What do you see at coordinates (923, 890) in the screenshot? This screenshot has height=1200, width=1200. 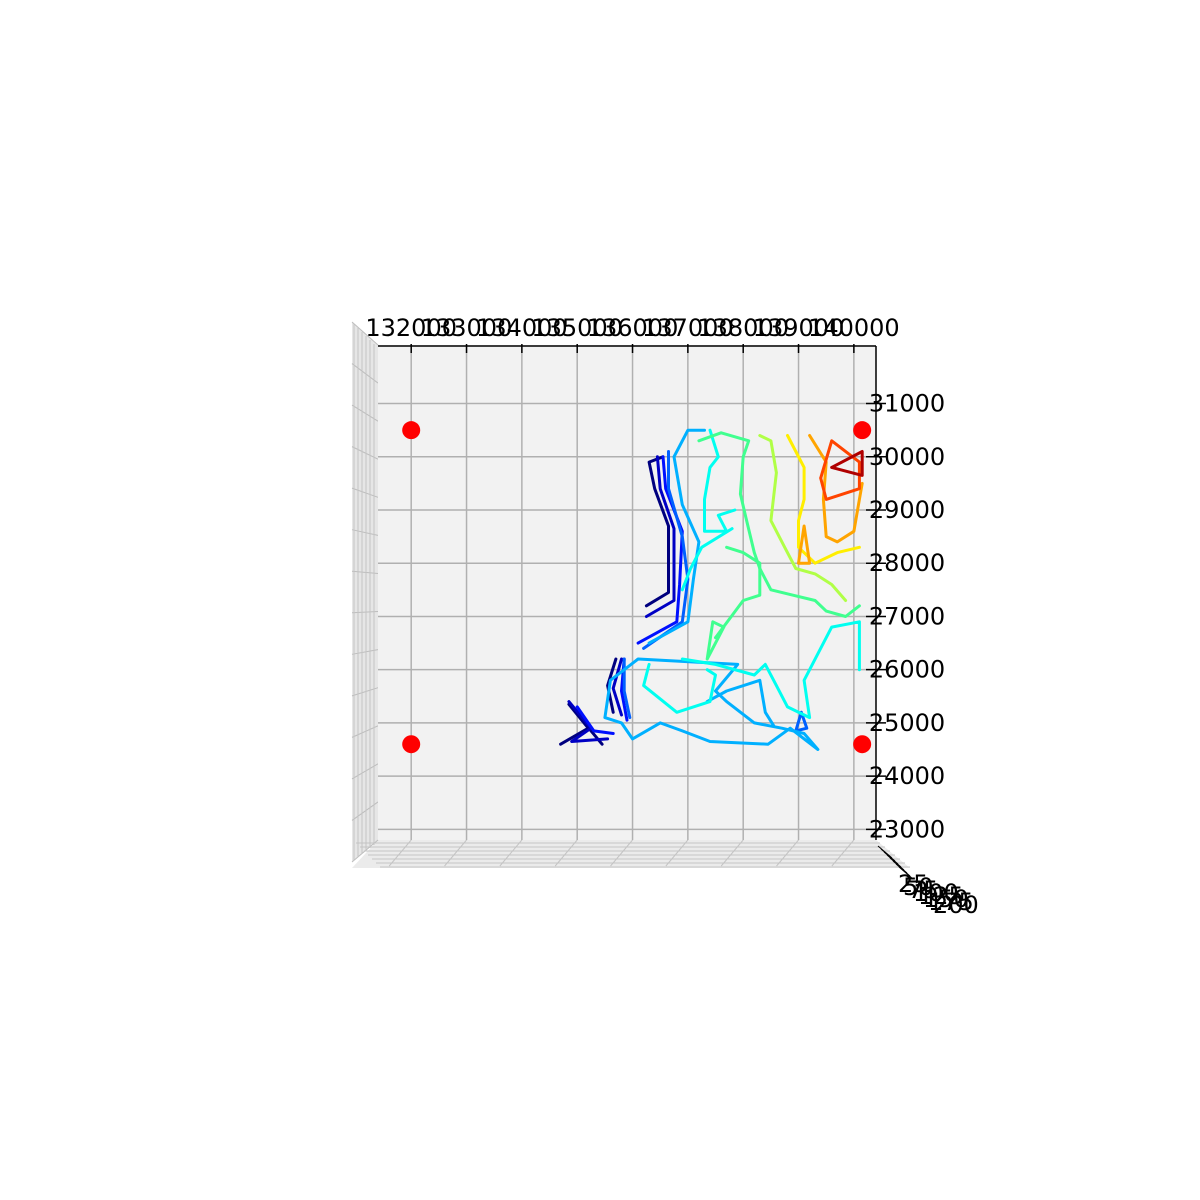 I see `z-tick-label: 75` at bounding box center [923, 890].